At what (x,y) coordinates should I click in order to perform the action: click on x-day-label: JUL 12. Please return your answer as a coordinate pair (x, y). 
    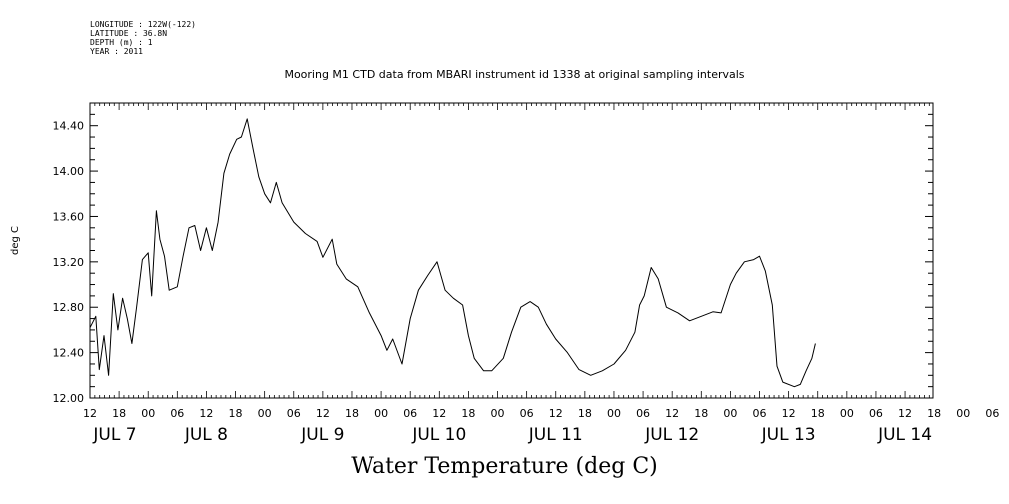
    Looking at the image, I should click on (671, 435).